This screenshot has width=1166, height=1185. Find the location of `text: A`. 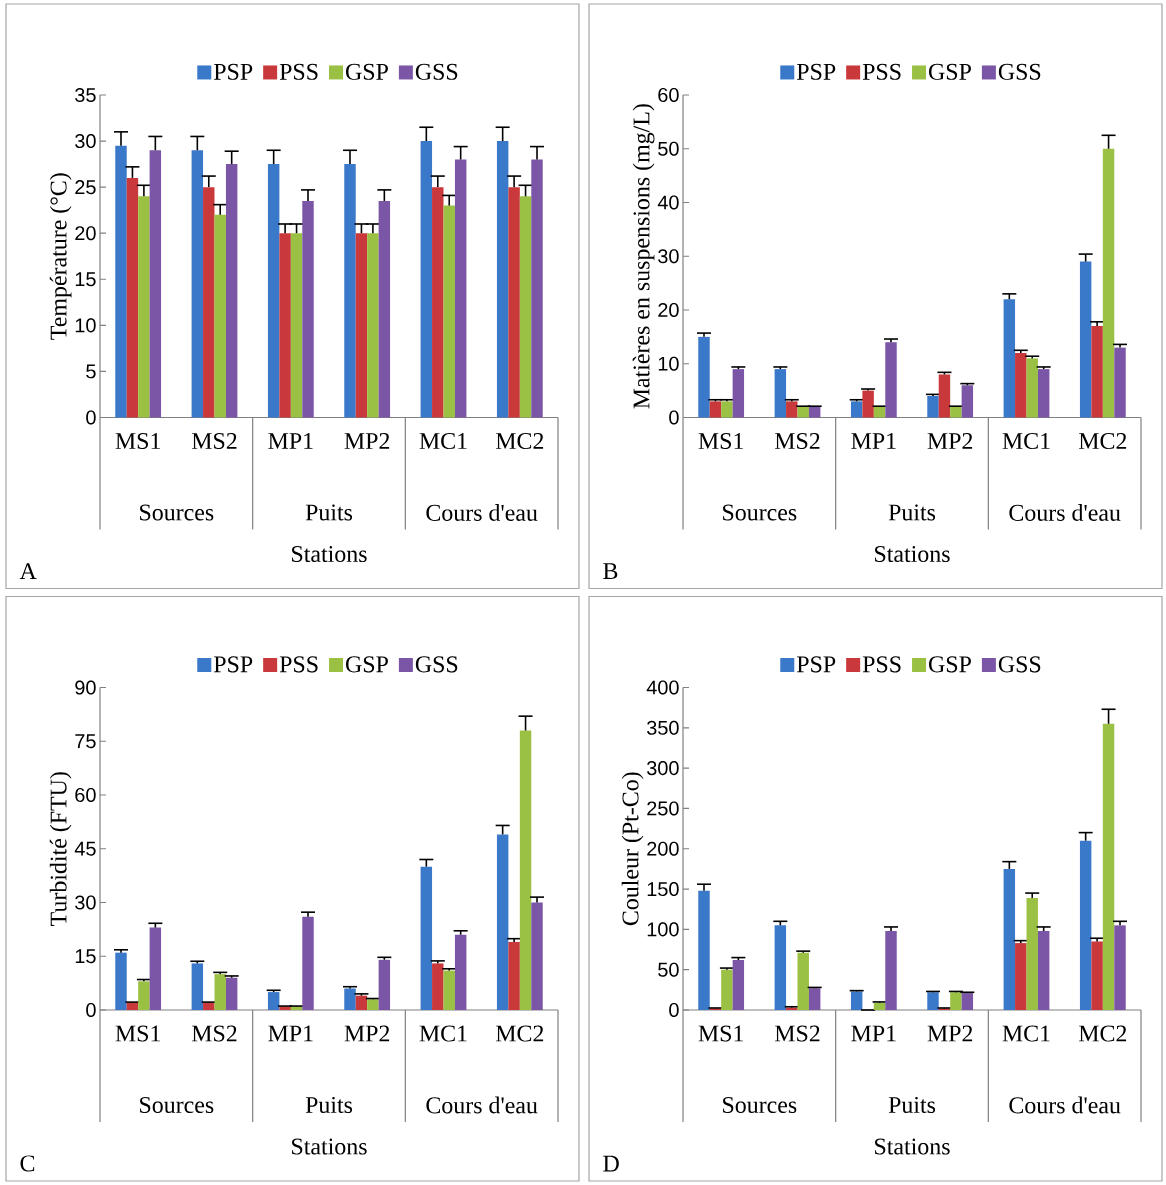

text: A is located at coordinates (28, 571).